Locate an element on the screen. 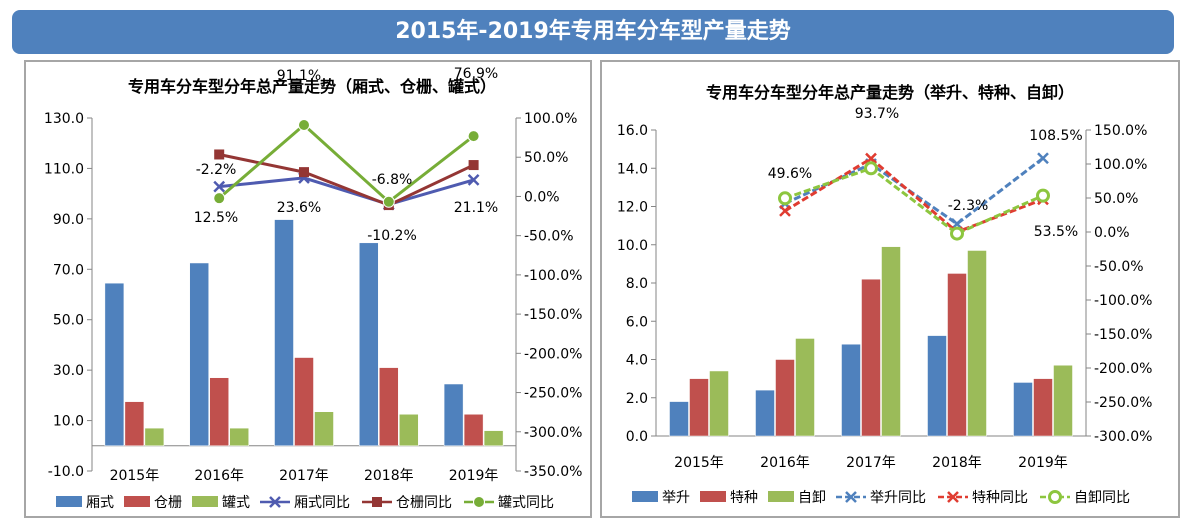 This screenshot has width=1200, height=526. legend-label: 自卸同比 is located at coordinates (1102, 498).